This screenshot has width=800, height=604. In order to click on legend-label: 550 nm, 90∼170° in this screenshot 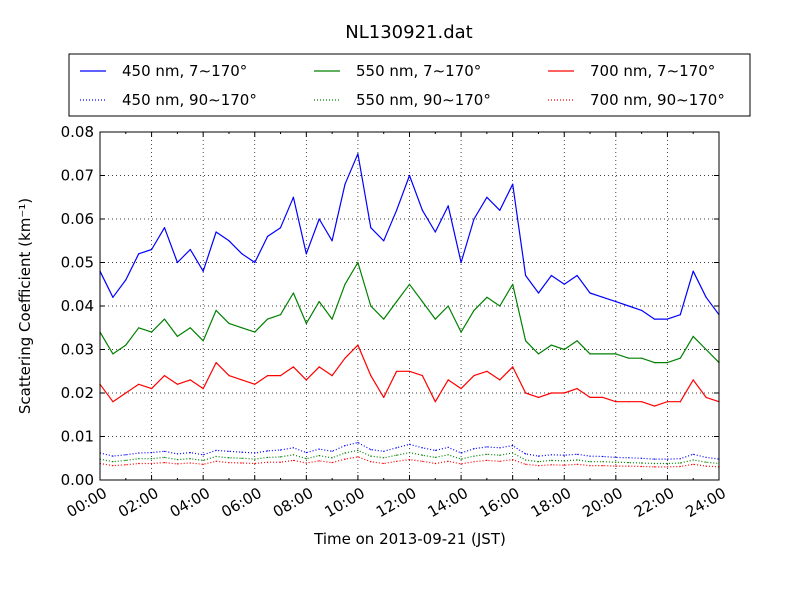, I will do `click(423, 100)`.